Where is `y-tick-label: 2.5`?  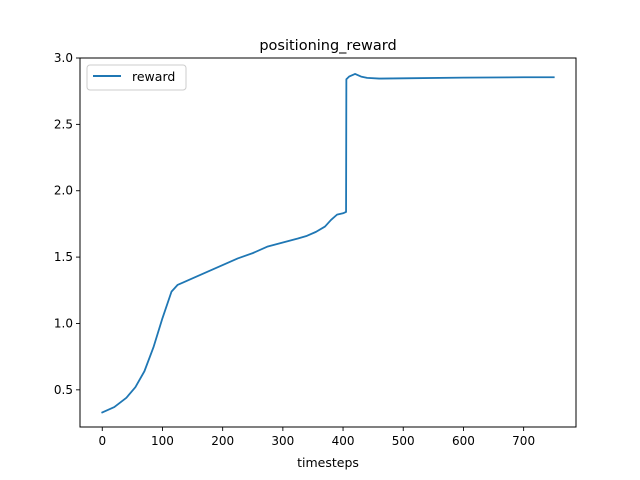
y-tick-label: 2.5 is located at coordinates (63, 124).